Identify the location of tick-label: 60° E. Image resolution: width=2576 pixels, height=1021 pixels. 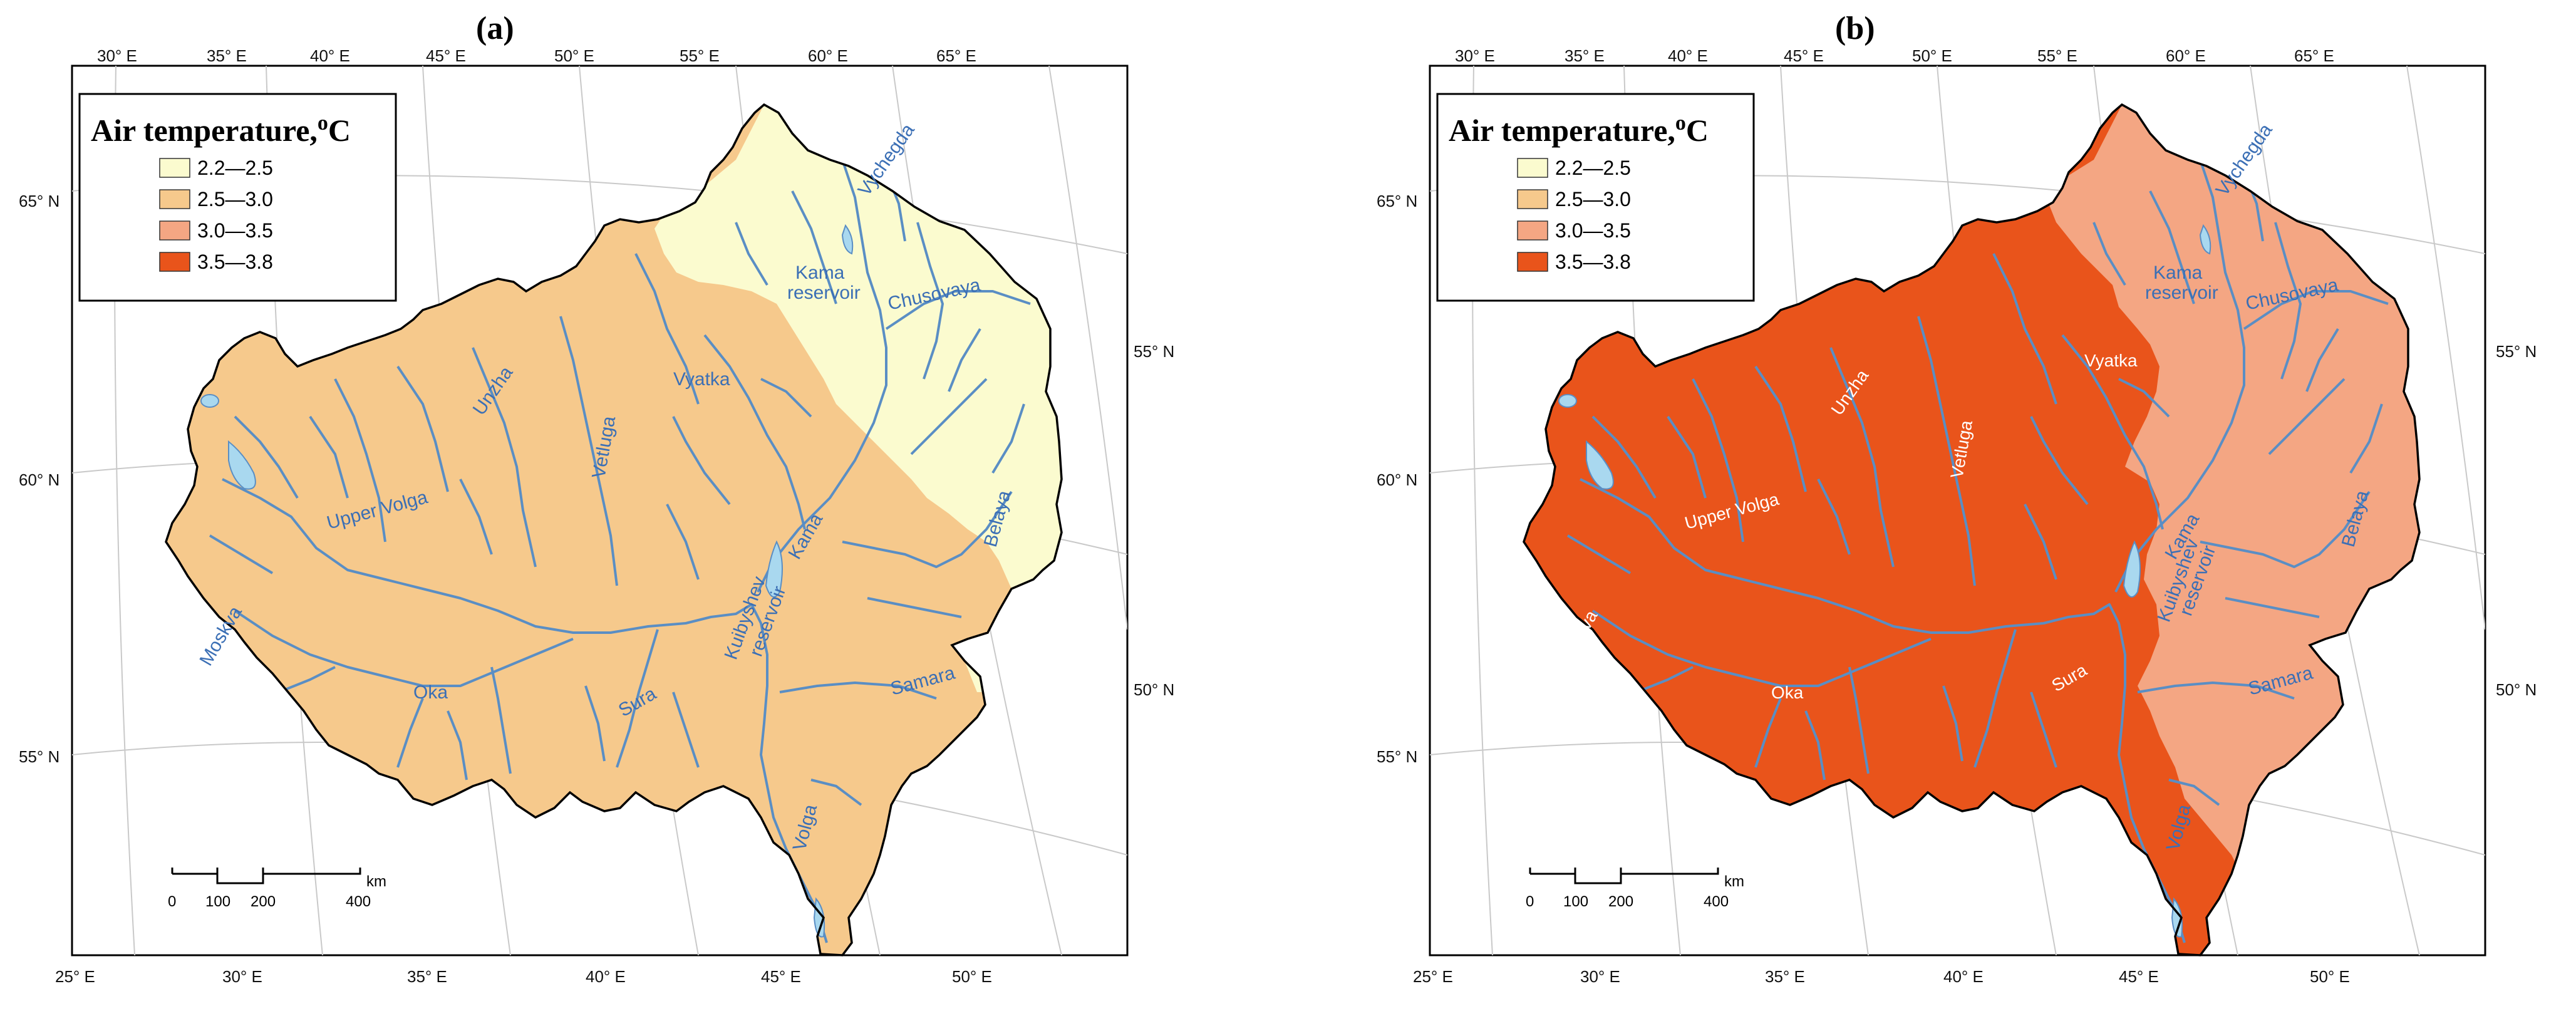
(828, 56).